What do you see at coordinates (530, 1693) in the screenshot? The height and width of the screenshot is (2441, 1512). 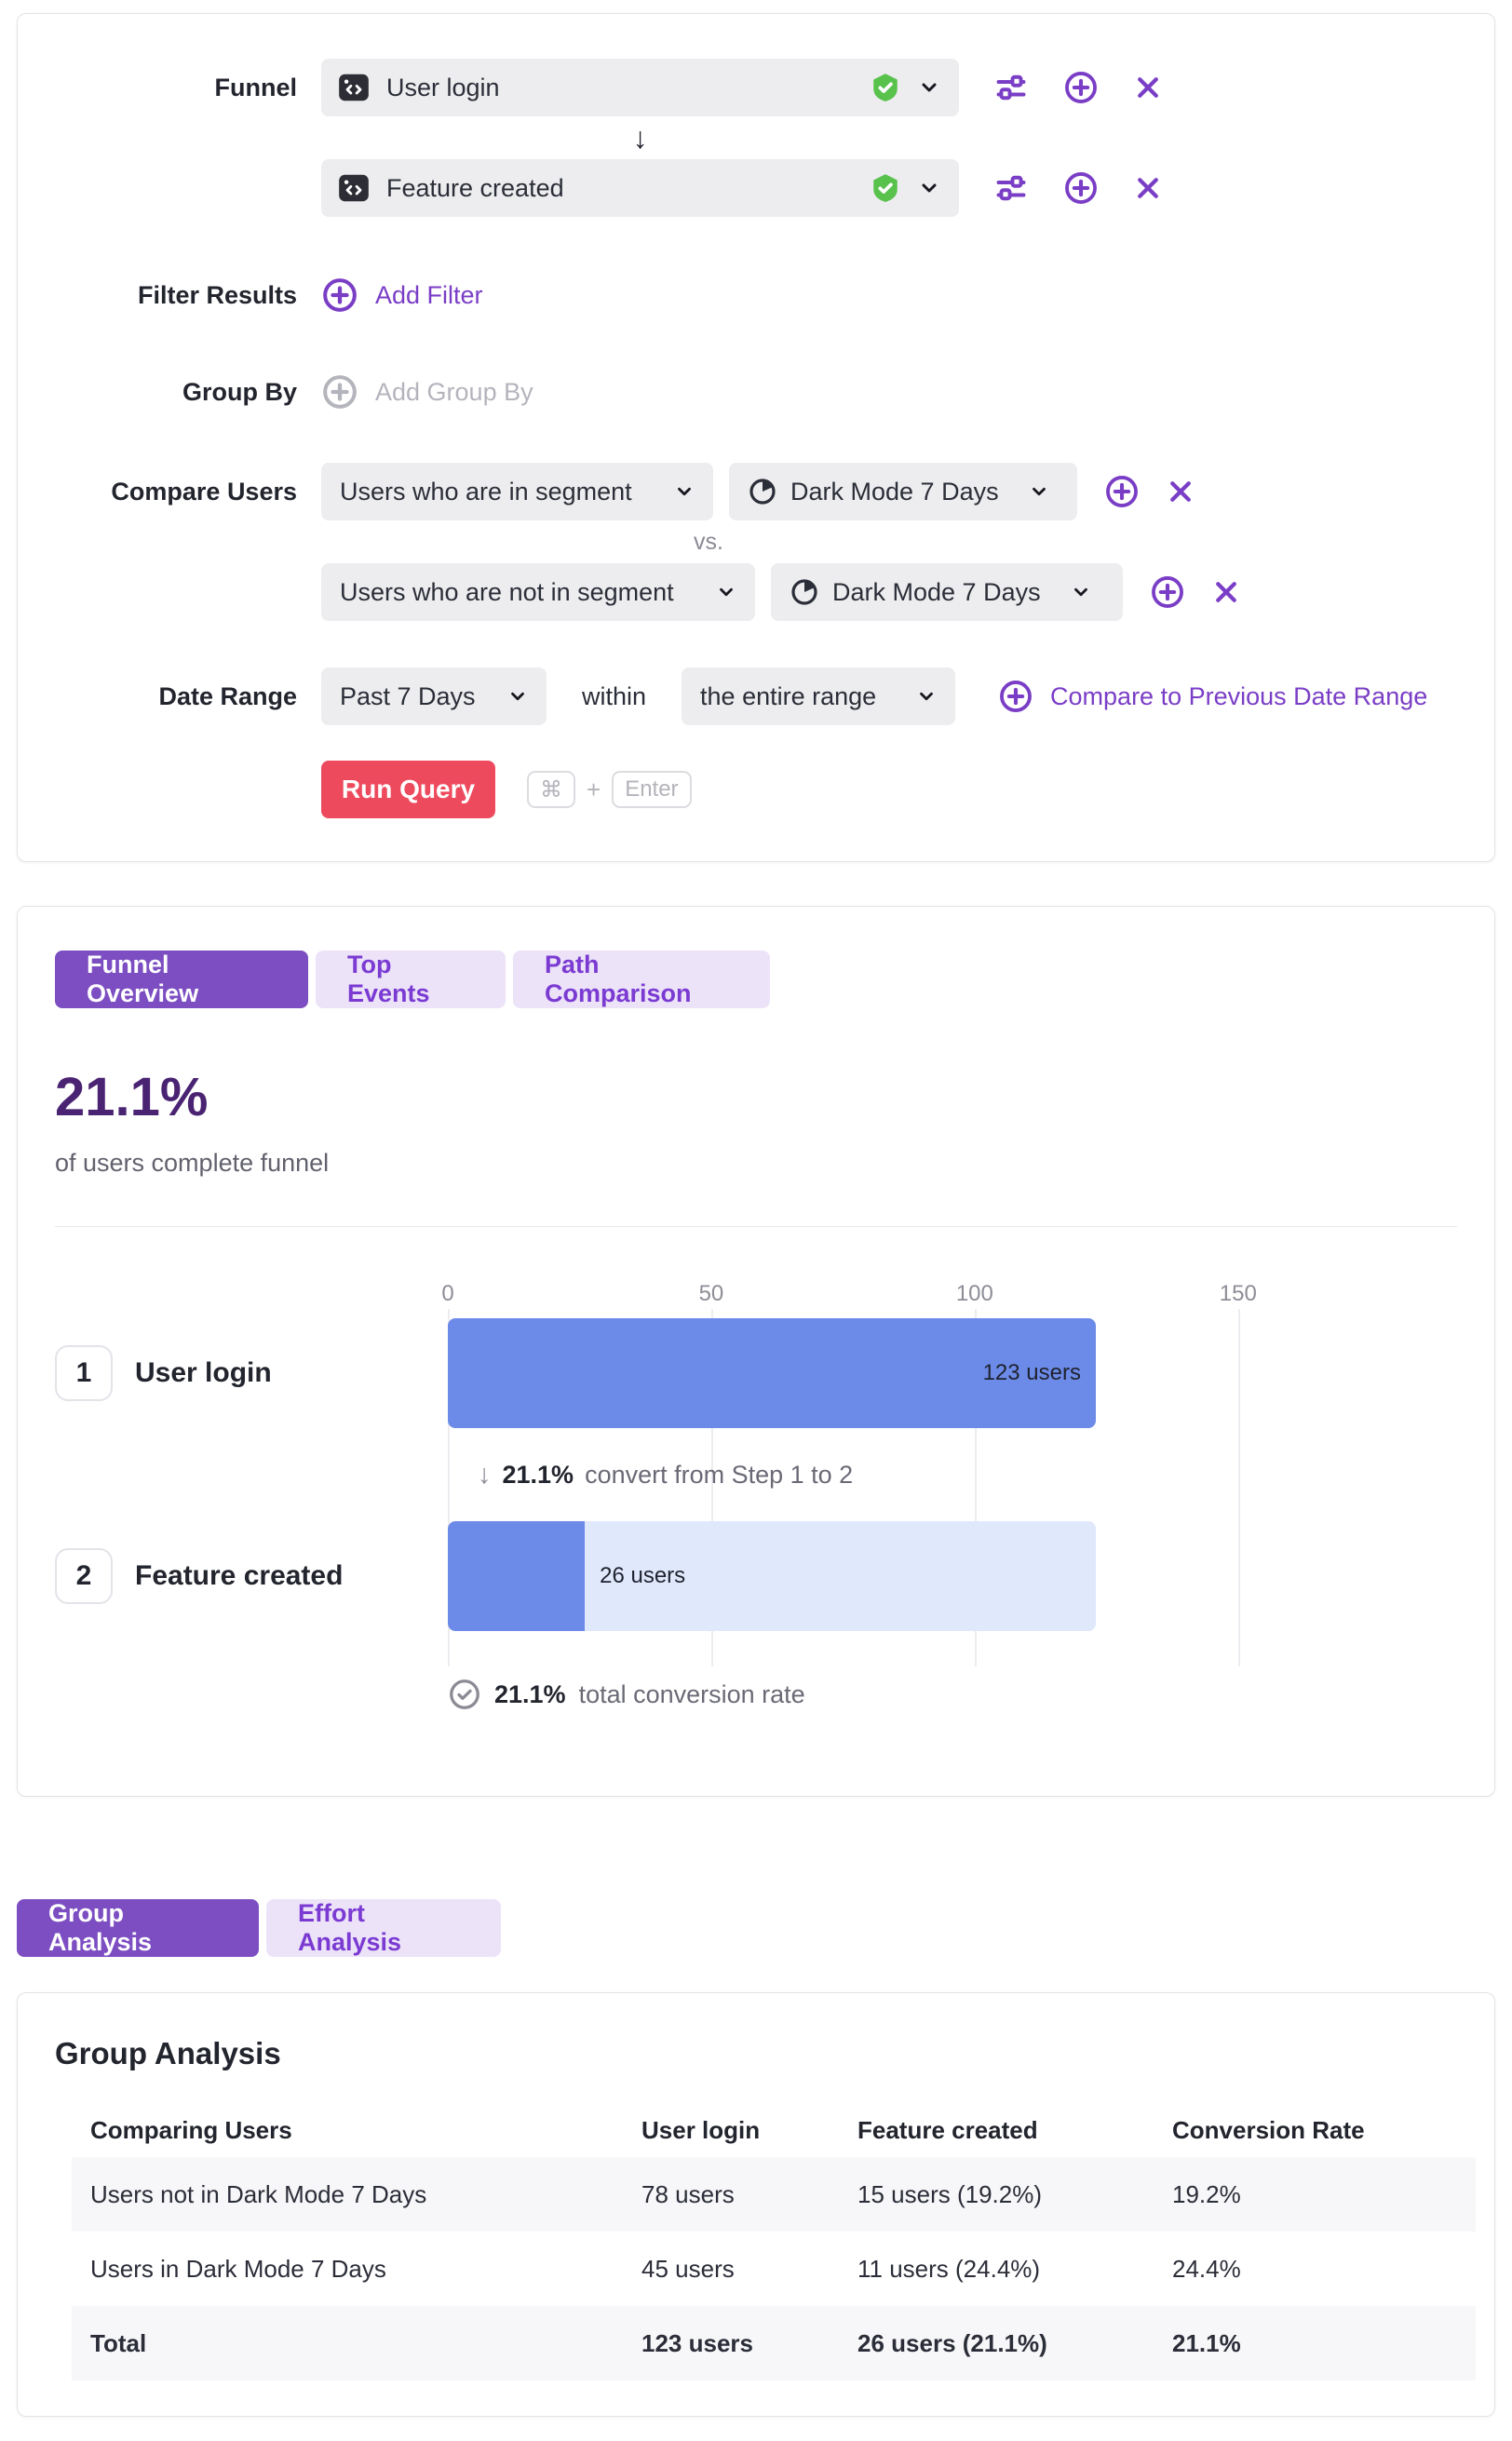 I see `total-conversion-percent: 21.1%` at bounding box center [530, 1693].